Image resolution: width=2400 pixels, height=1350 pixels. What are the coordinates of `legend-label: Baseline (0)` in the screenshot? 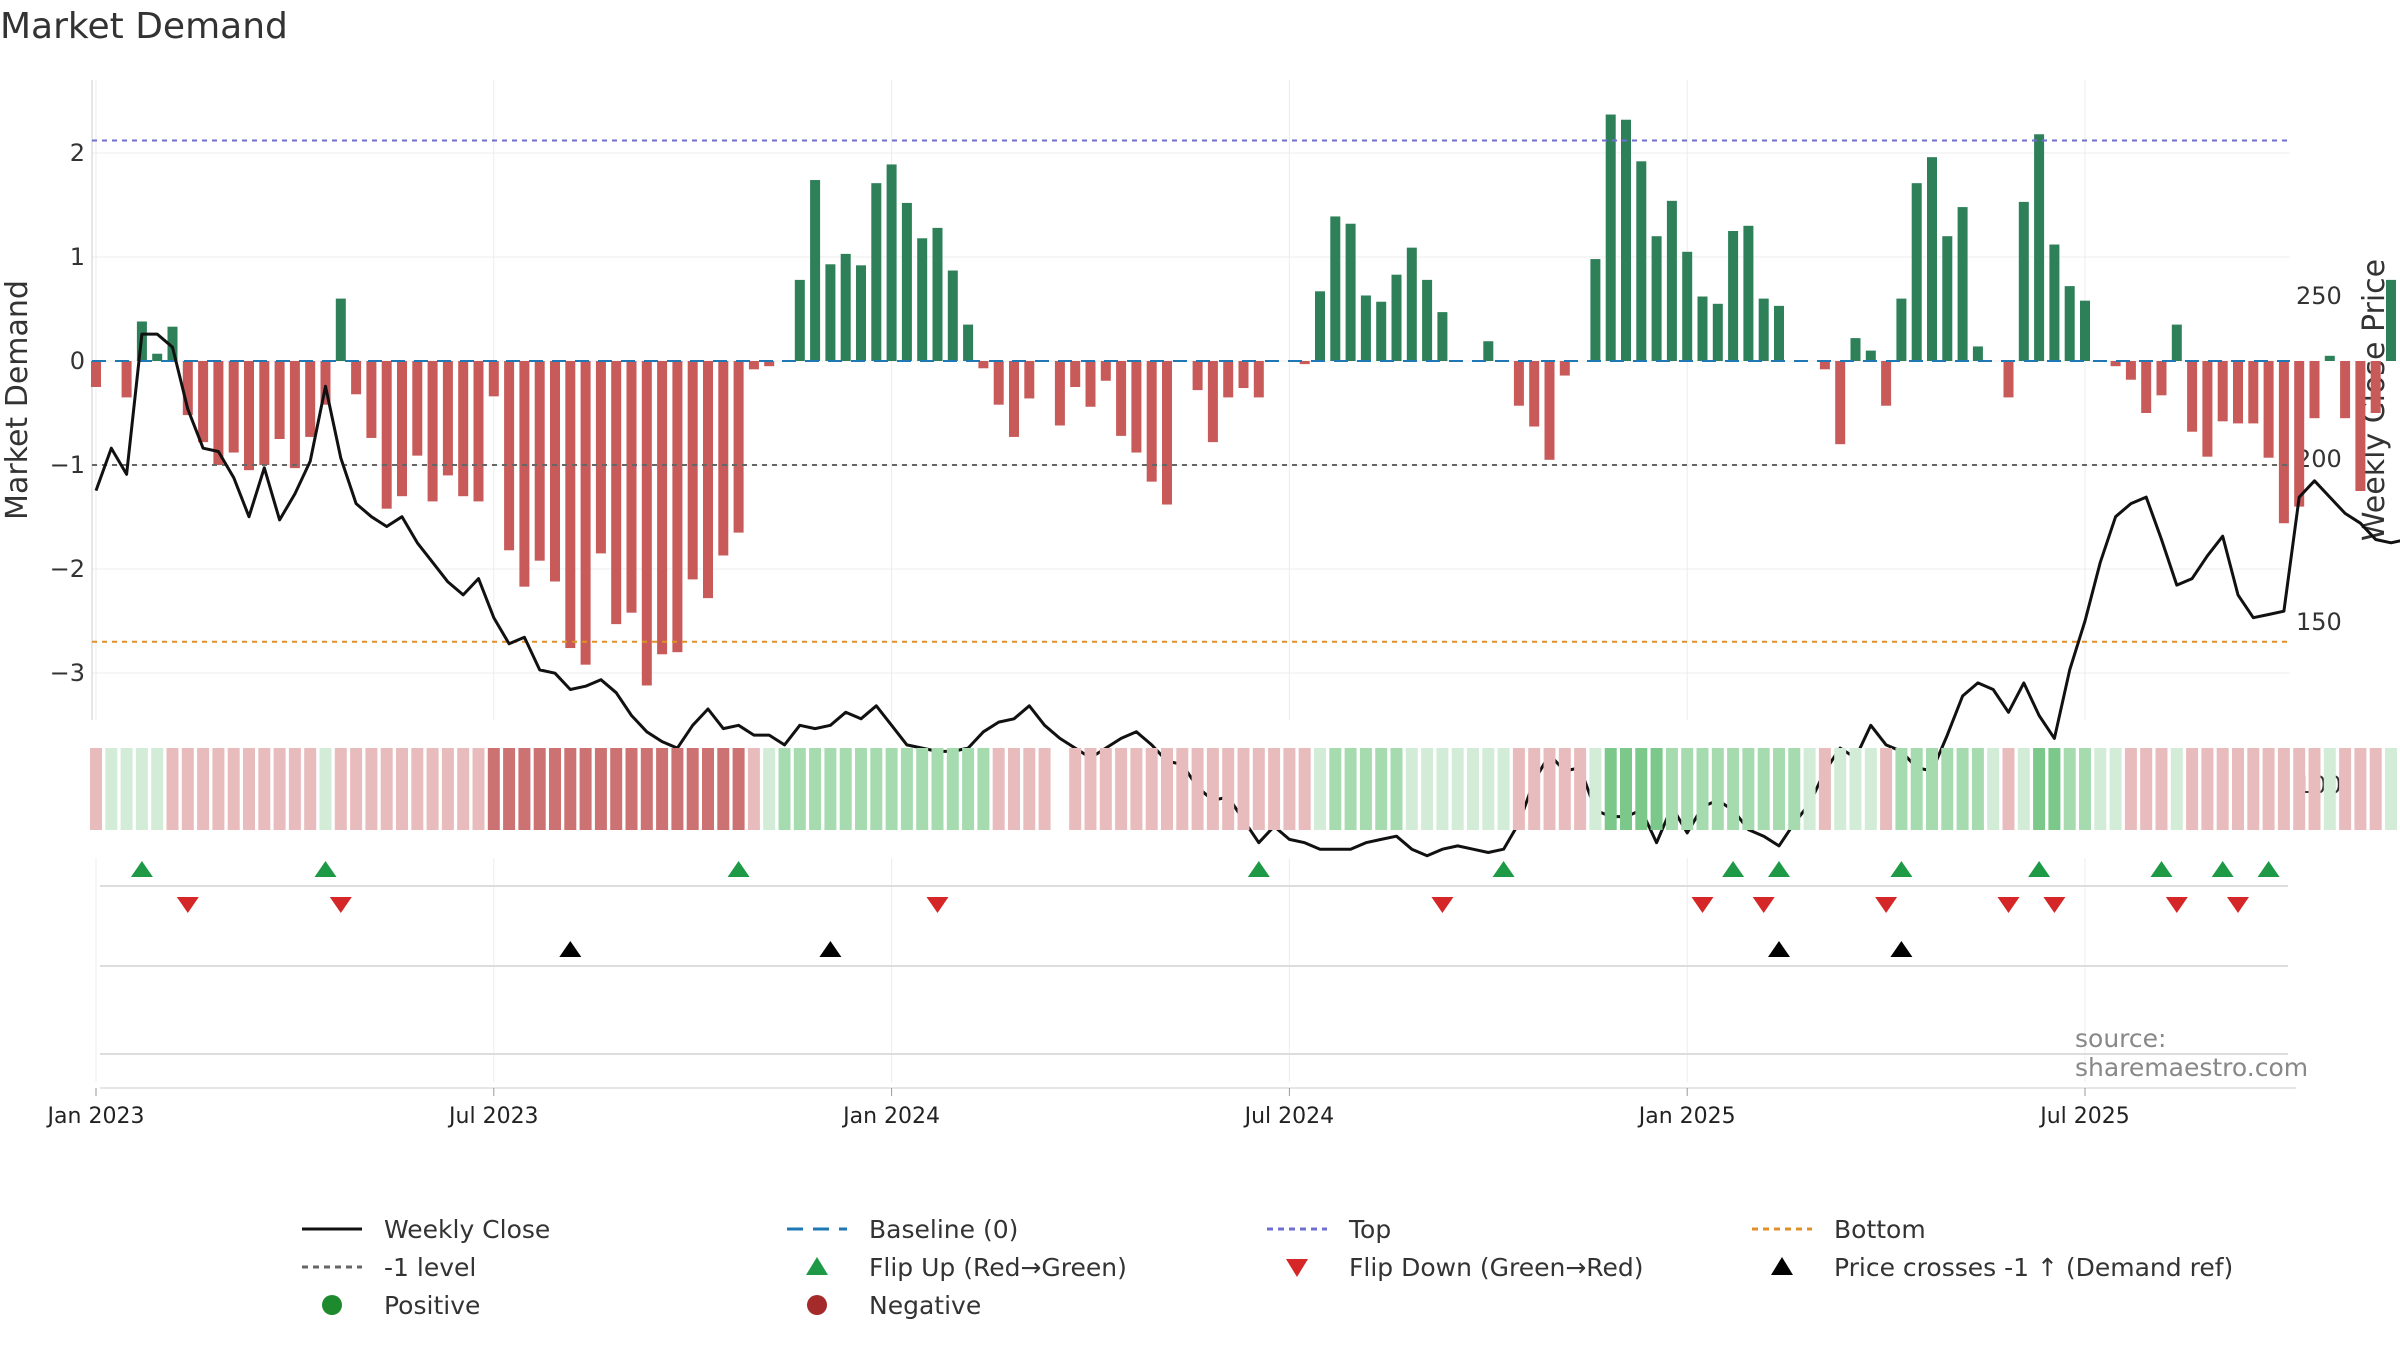 It's located at (944, 1229).